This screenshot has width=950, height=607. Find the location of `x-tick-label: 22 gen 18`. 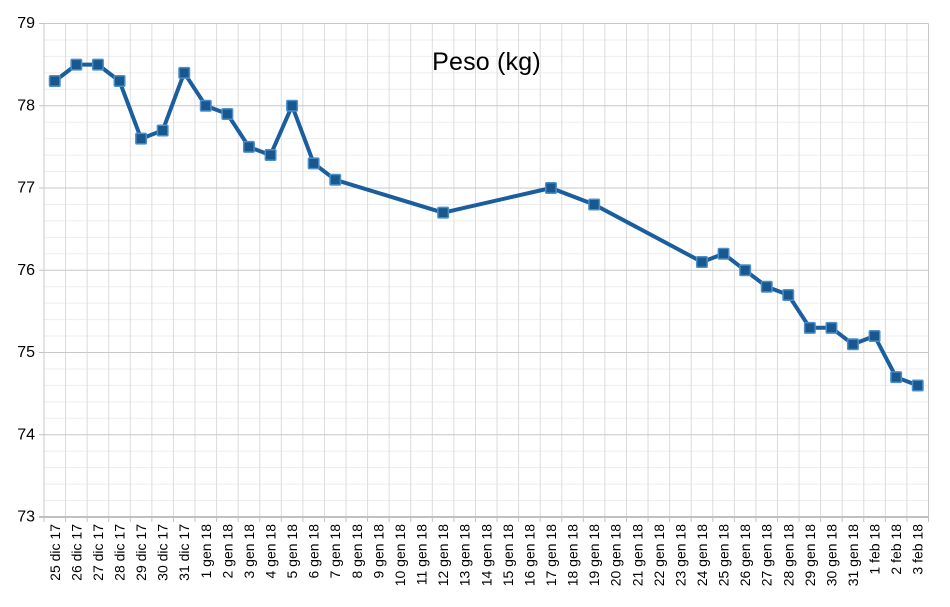

x-tick-label: 22 gen 18 is located at coordinates (659, 555).